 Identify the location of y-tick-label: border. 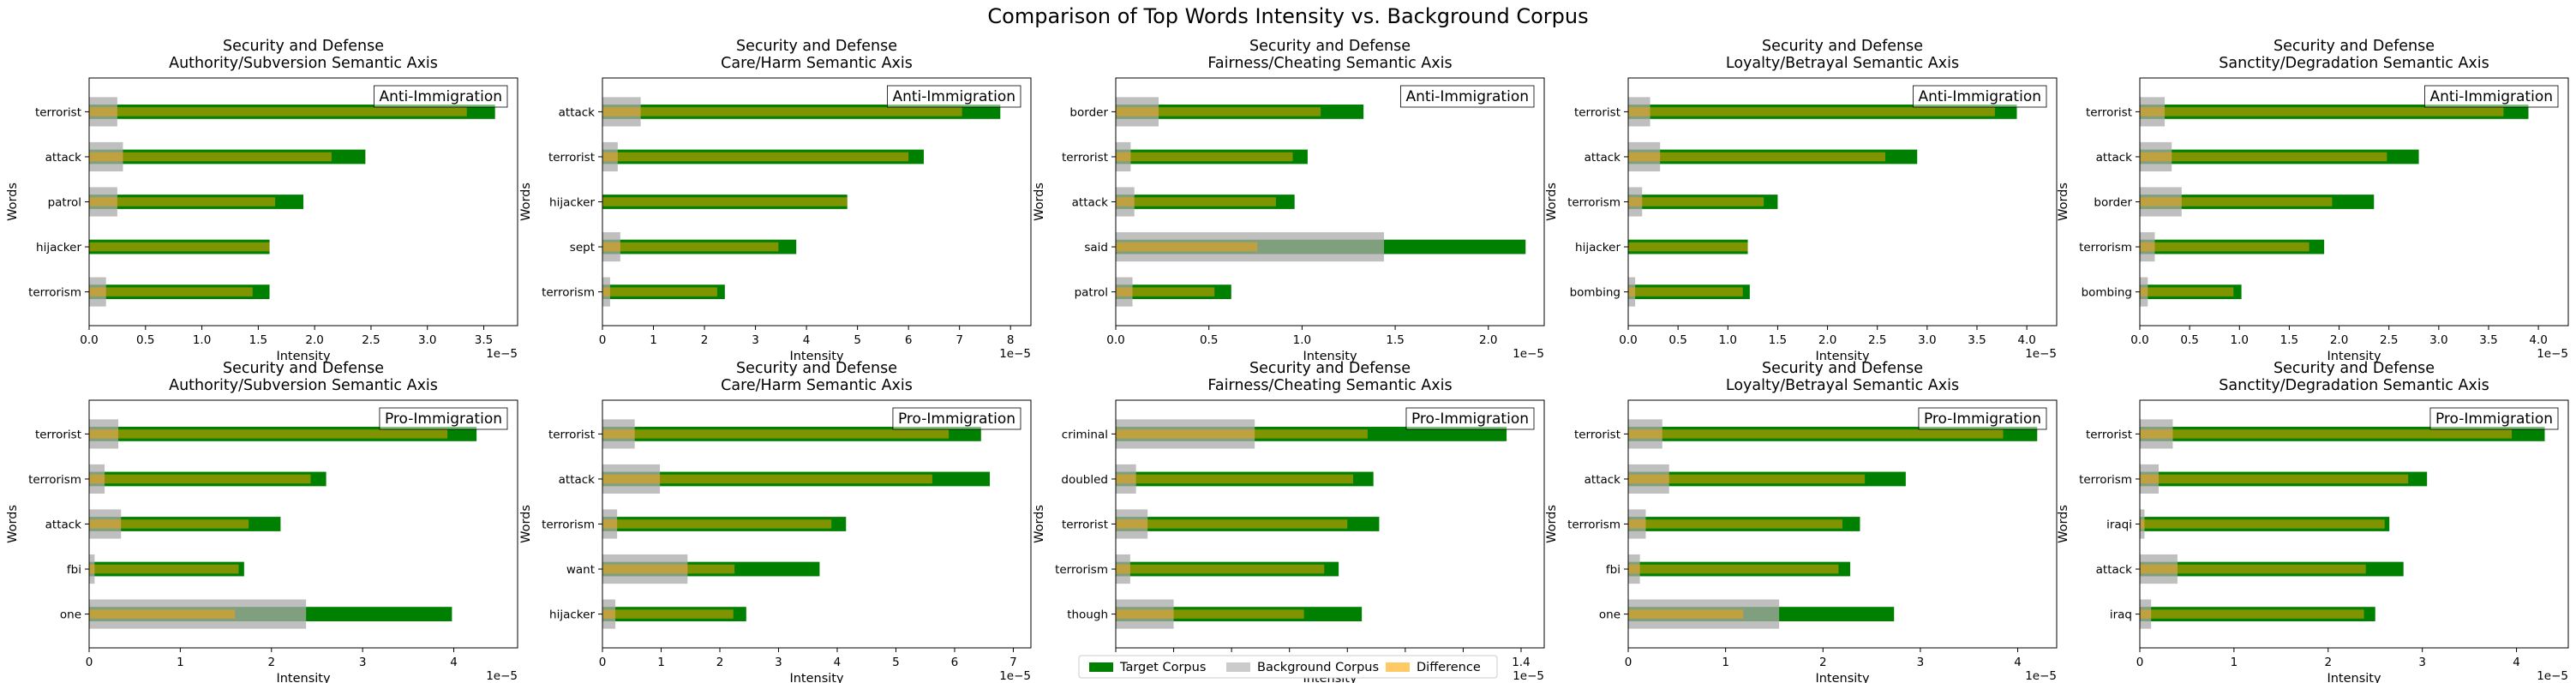
(1088, 112).